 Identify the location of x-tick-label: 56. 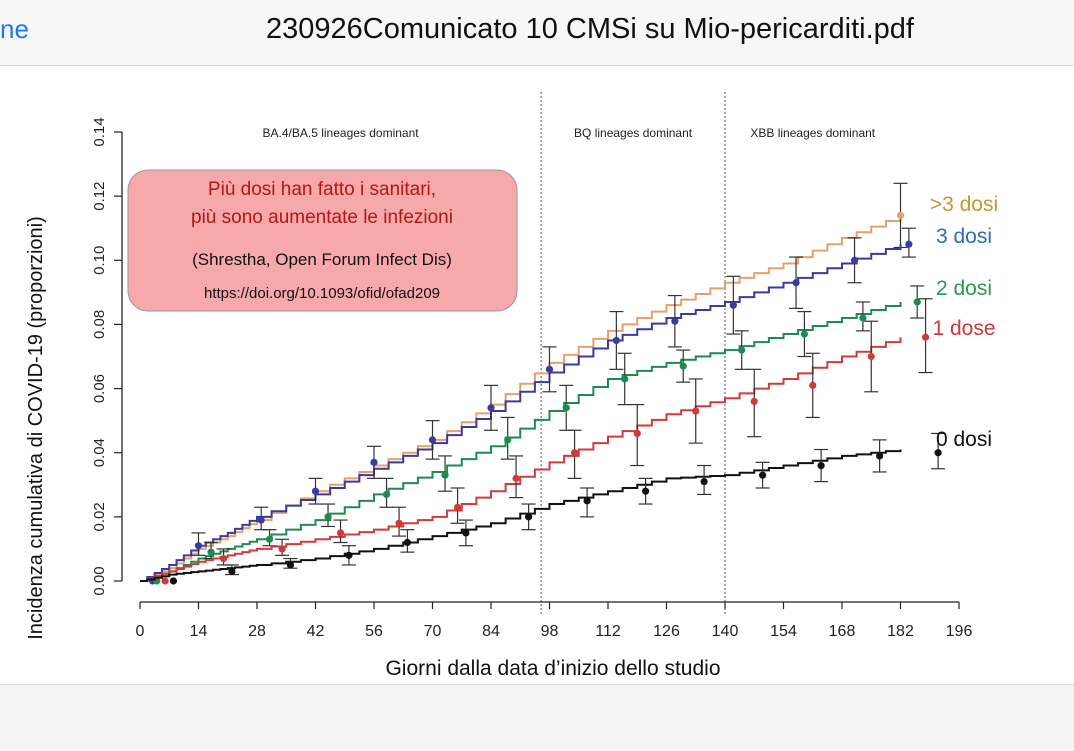
(374, 631).